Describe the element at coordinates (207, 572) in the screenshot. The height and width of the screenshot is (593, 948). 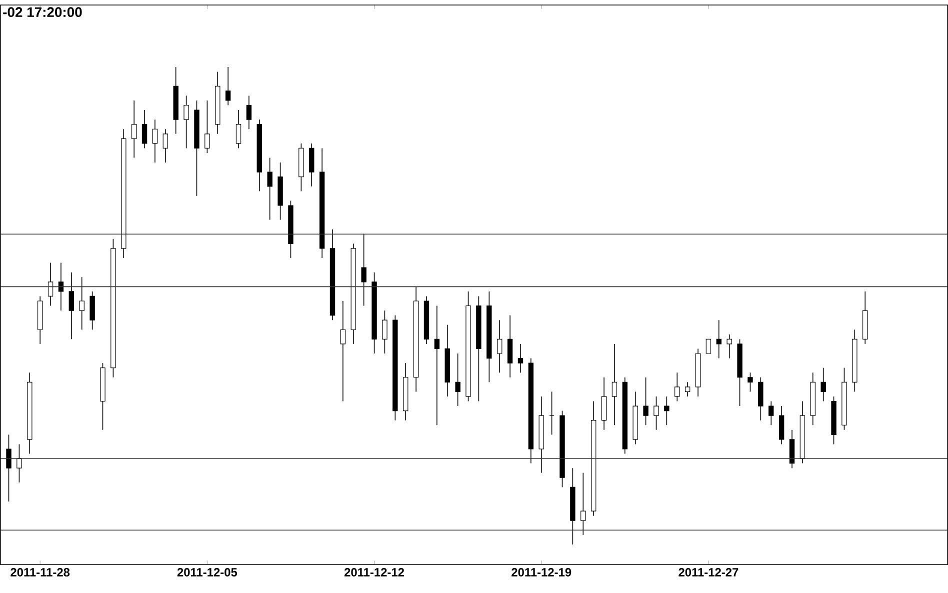
I see `x-tick-label: 2011-12-05` at that location.